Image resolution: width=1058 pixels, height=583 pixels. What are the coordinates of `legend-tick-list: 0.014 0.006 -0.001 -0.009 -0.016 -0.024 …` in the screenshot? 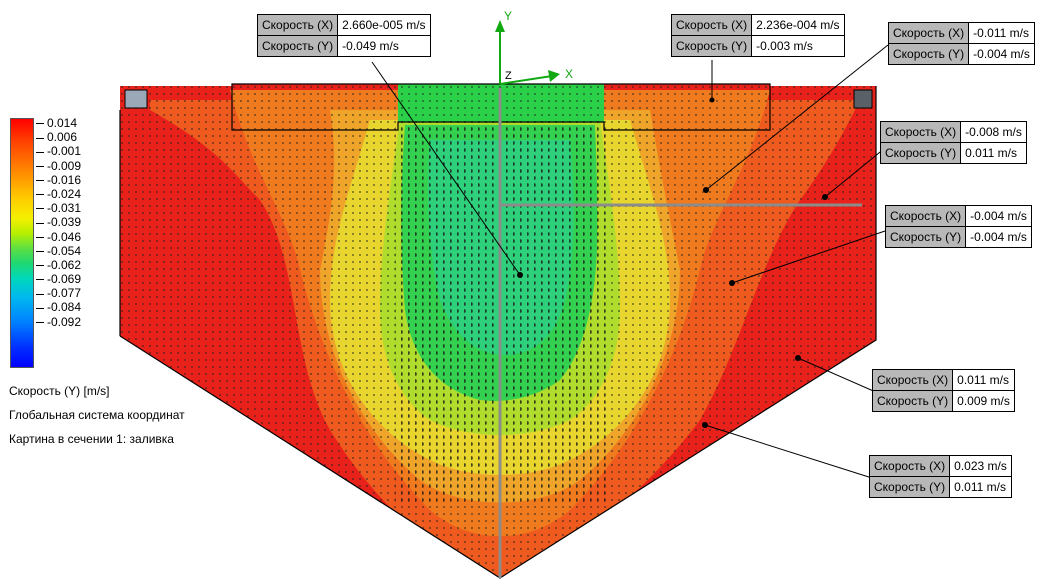 It's located at (66, 222).